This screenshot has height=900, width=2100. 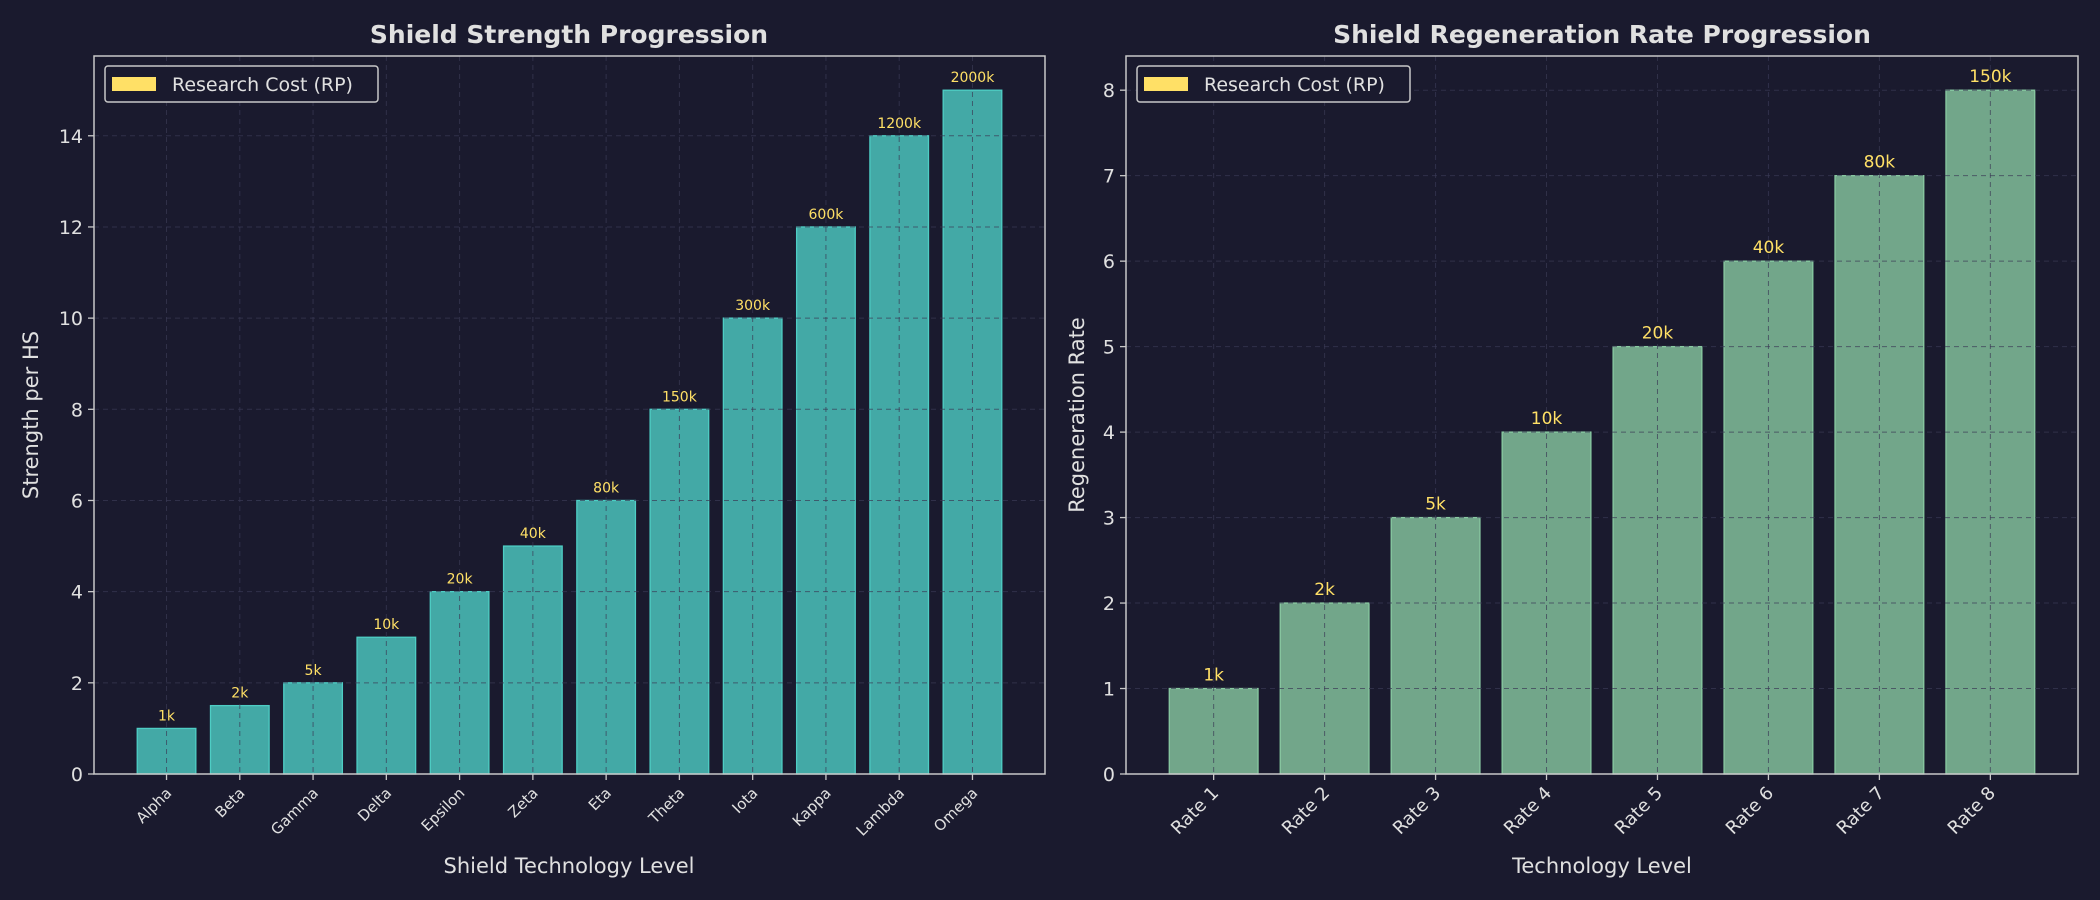 What do you see at coordinates (1601, 866) in the screenshot?
I see `x-axis-label: Technology Level` at bounding box center [1601, 866].